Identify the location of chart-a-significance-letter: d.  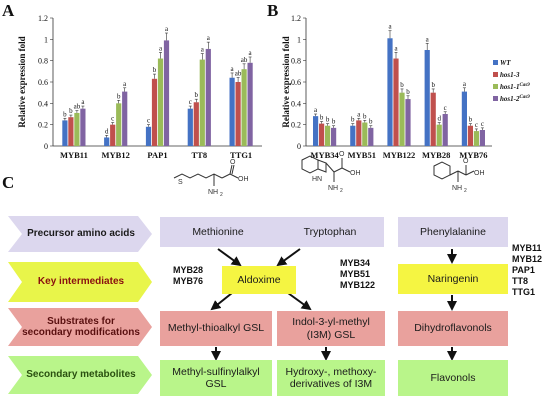
(107, 131).